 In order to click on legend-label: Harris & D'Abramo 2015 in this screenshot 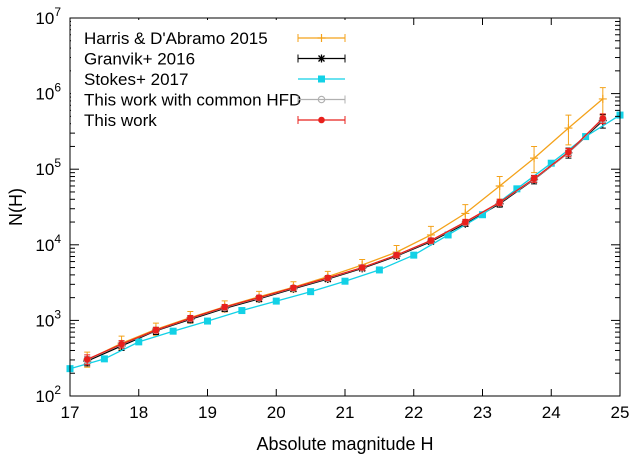, I will do `click(176, 38)`.